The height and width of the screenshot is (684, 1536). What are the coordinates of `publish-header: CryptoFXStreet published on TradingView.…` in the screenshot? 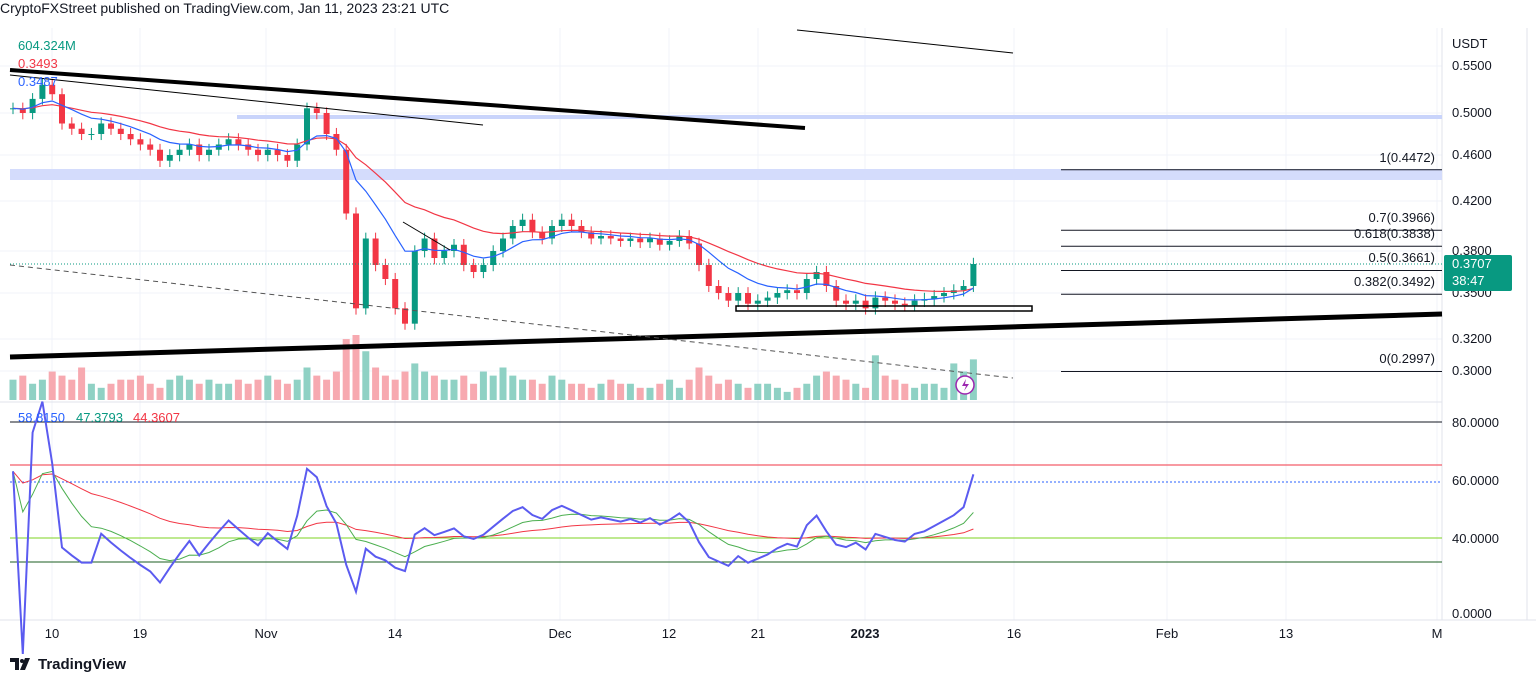 It's located at (225, 8).